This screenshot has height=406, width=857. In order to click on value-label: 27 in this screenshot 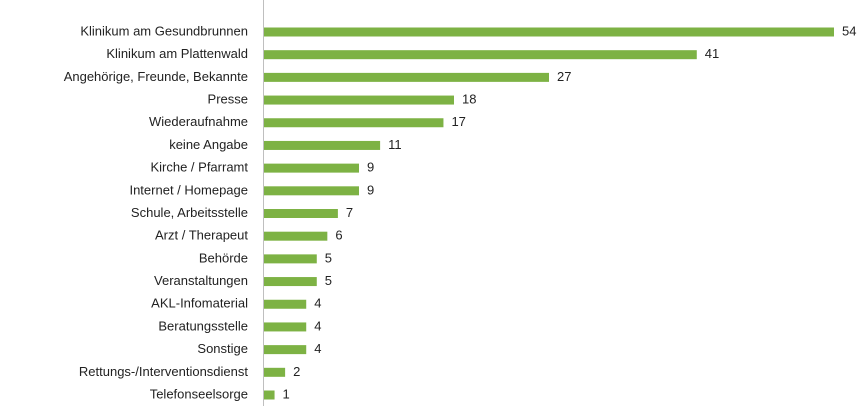, I will do `click(564, 76)`.